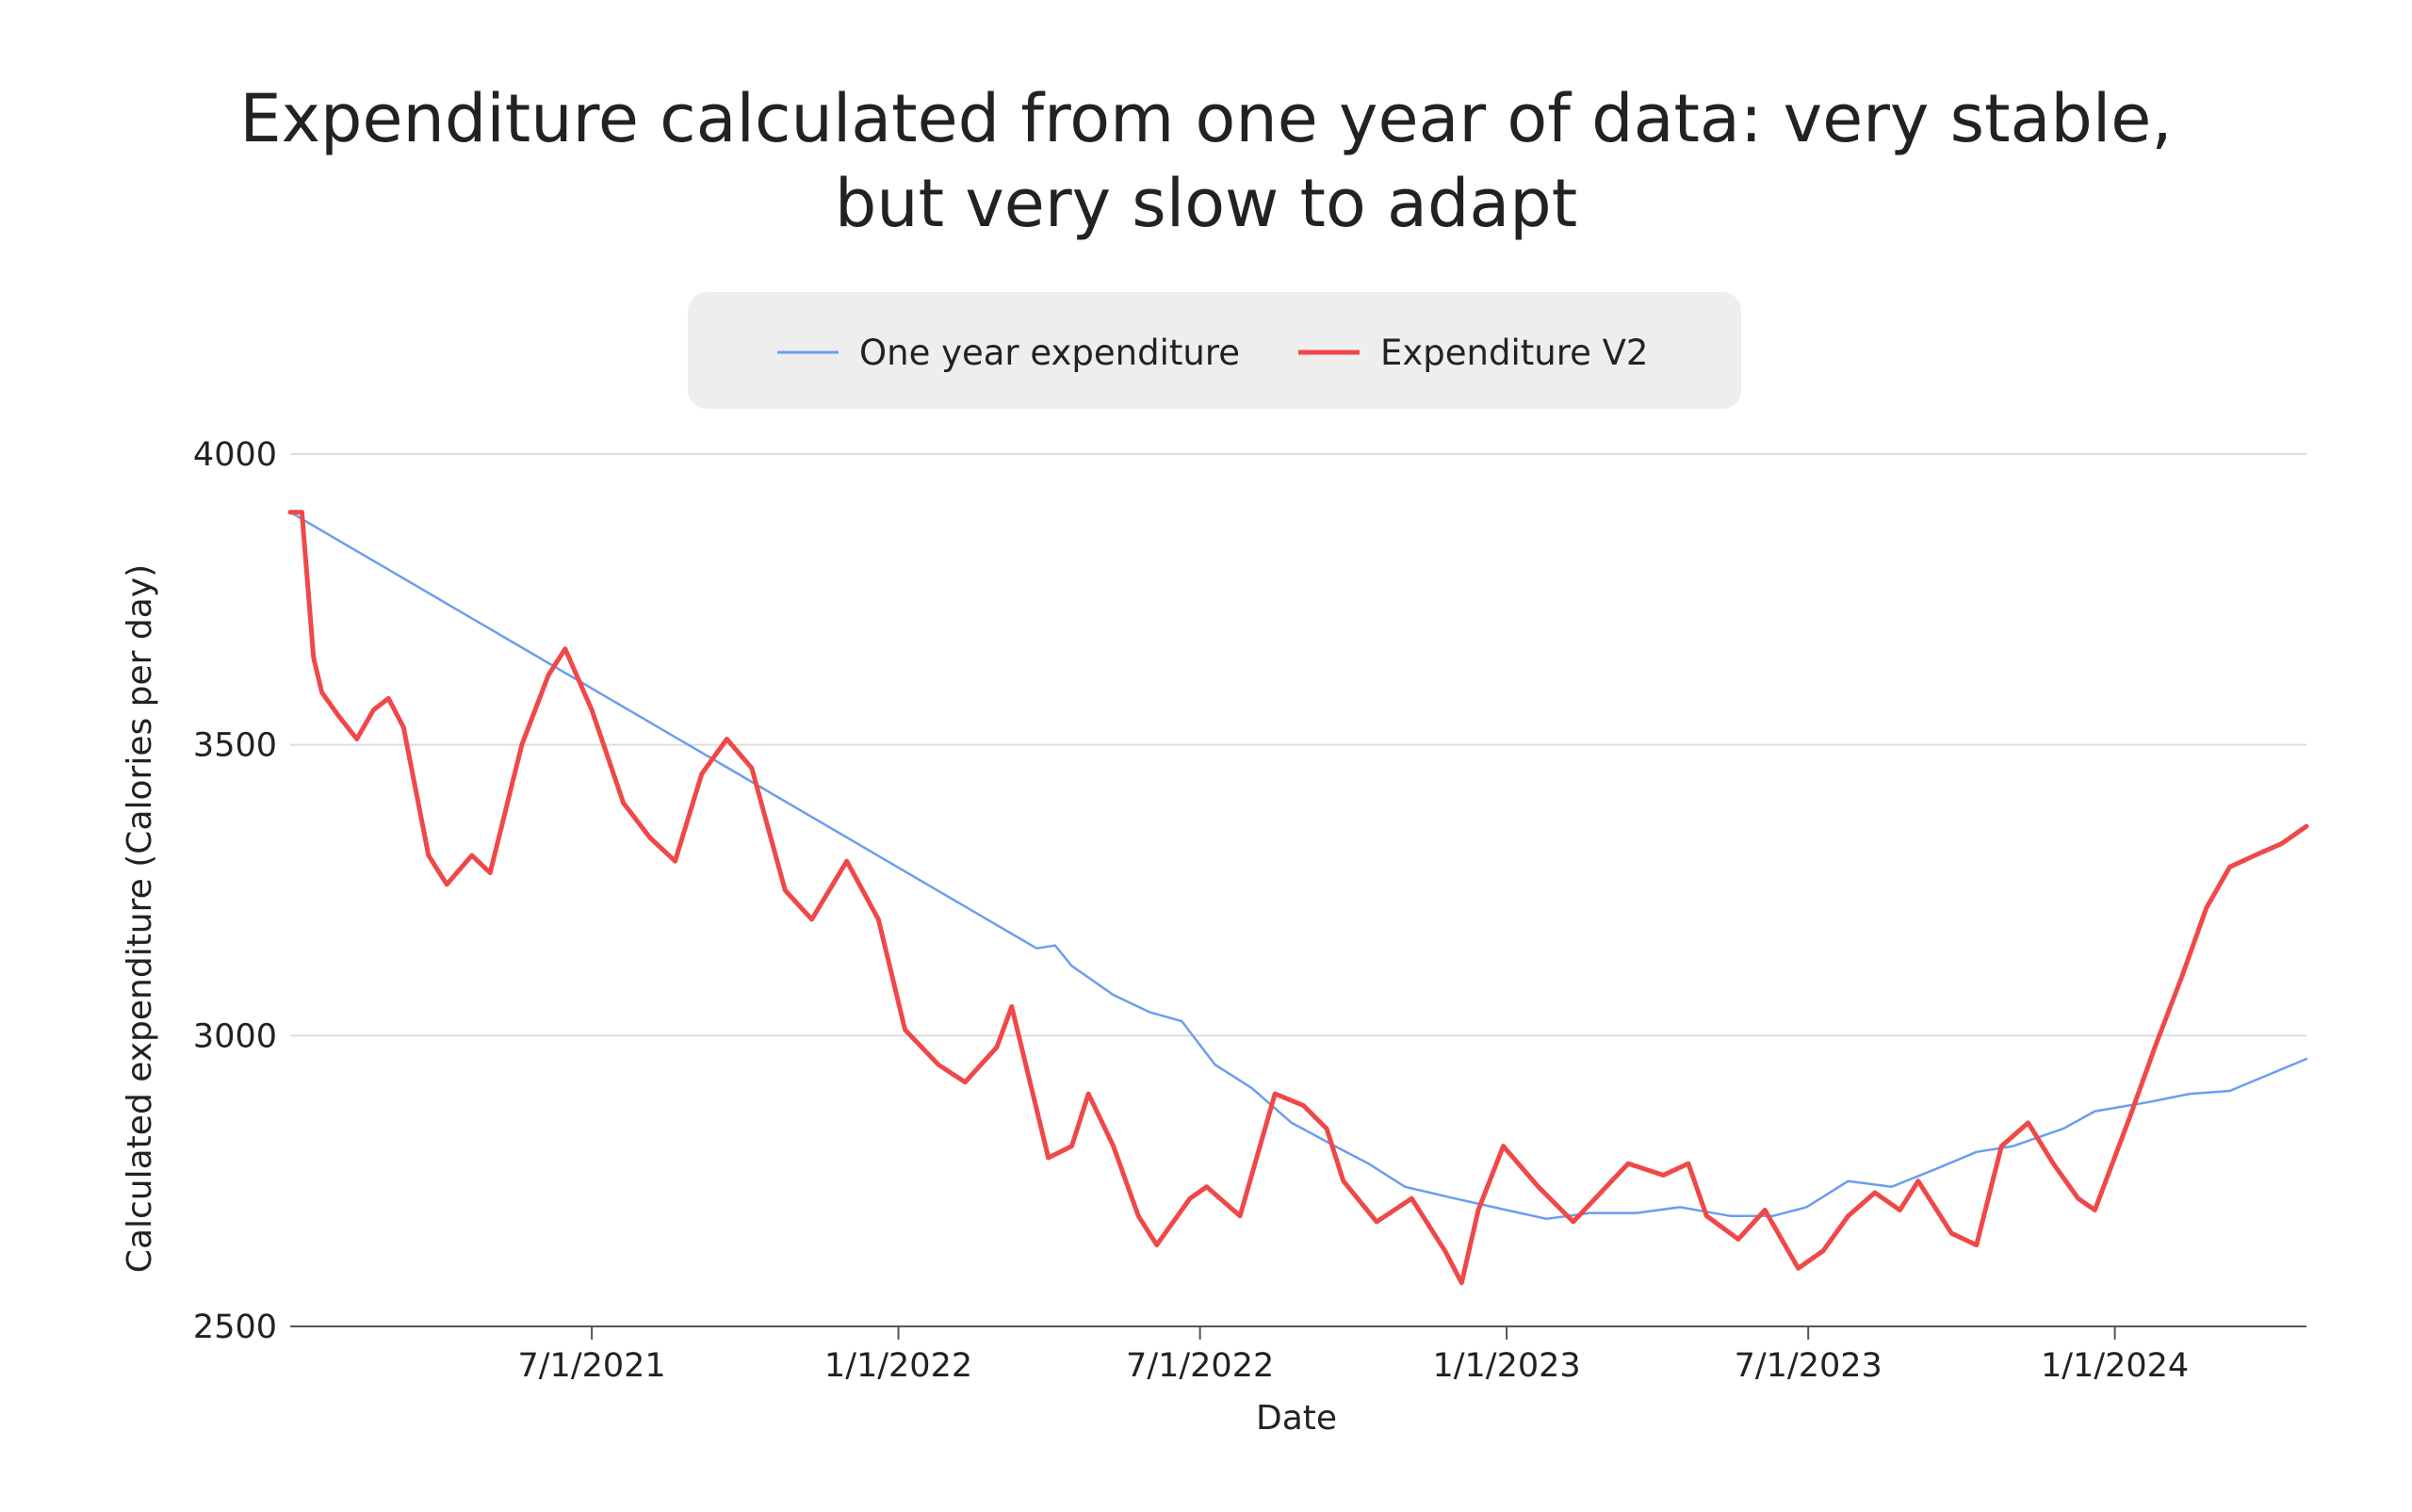 This screenshot has width=2412, height=1512. I want to click on legend-box, so click(1214, 350).